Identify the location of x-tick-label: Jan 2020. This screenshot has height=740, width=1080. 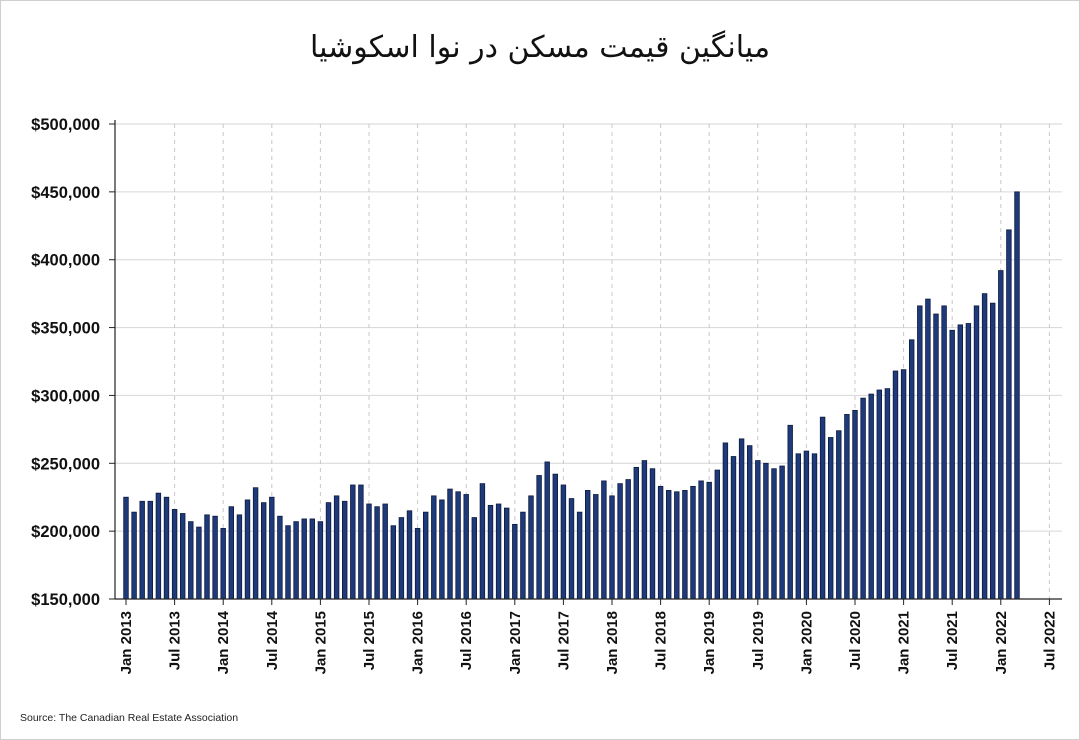
(806, 642).